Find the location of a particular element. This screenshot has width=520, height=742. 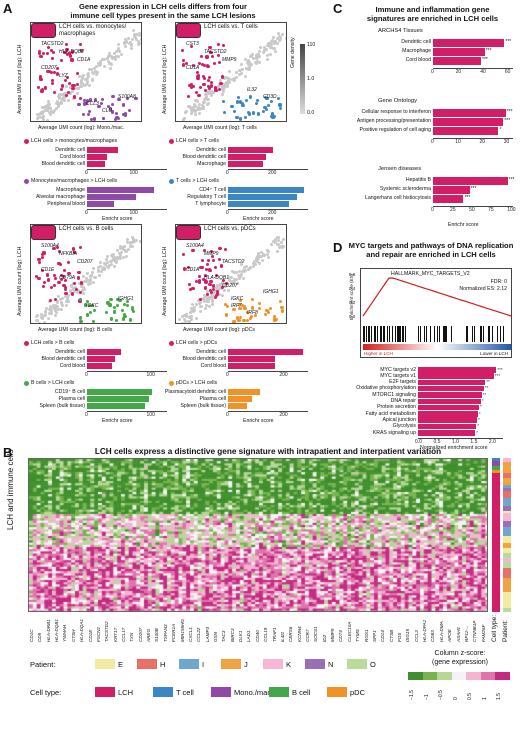

bar-row: Fatty acid metabolism * is located at coordinates (434, 414).